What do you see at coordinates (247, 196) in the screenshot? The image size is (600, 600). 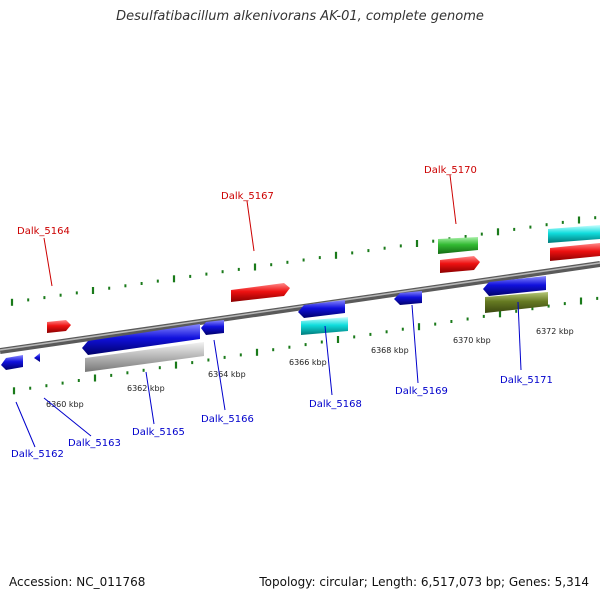 I see `gene-label: Dalk_5167` at bounding box center [247, 196].